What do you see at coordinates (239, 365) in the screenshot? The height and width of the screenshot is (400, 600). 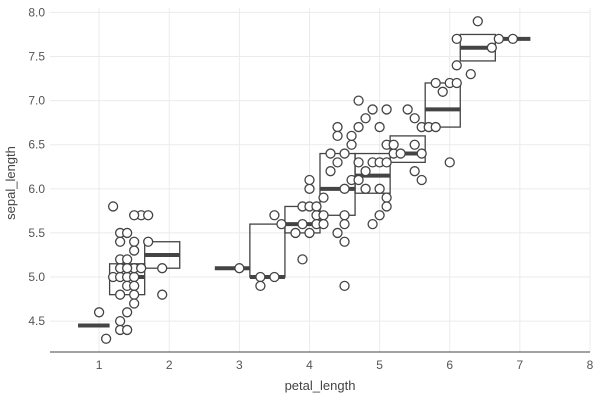 I see `x-tick-label: 3` at bounding box center [239, 365].